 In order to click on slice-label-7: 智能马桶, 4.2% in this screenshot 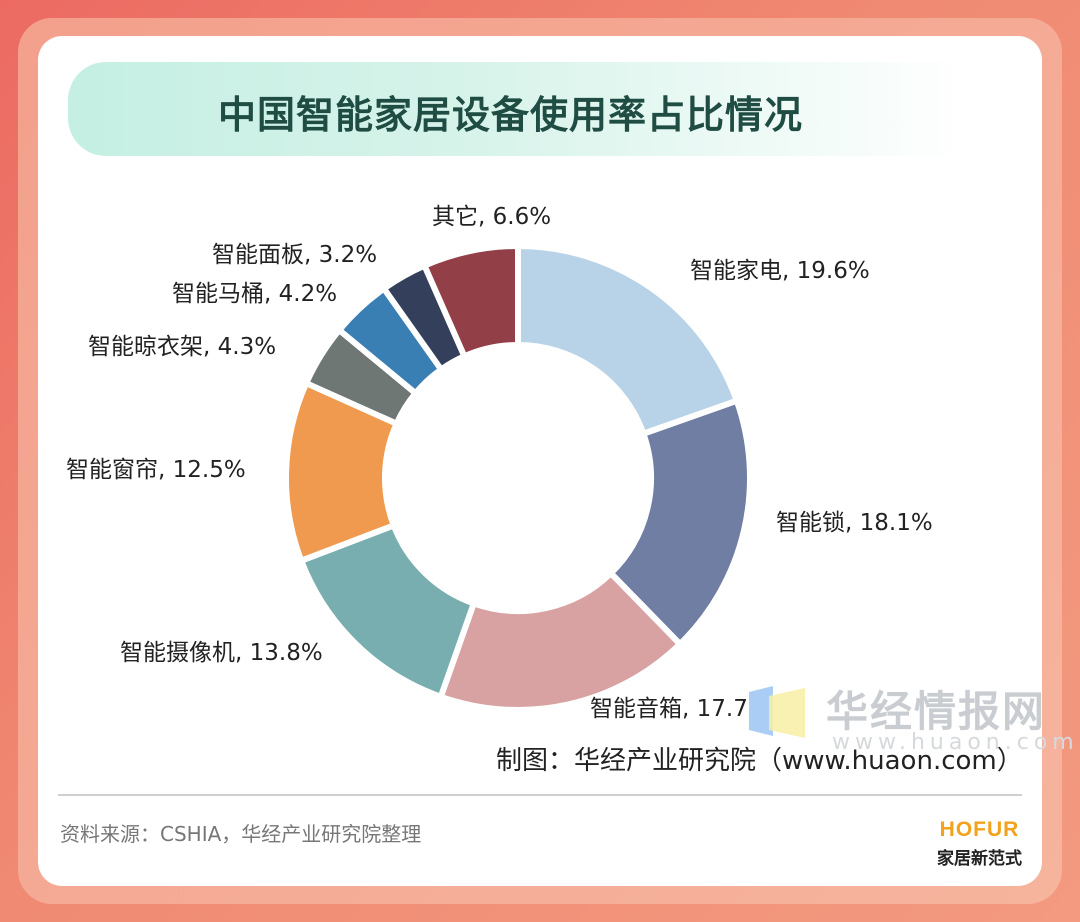, I will do `click(254, 294)`.